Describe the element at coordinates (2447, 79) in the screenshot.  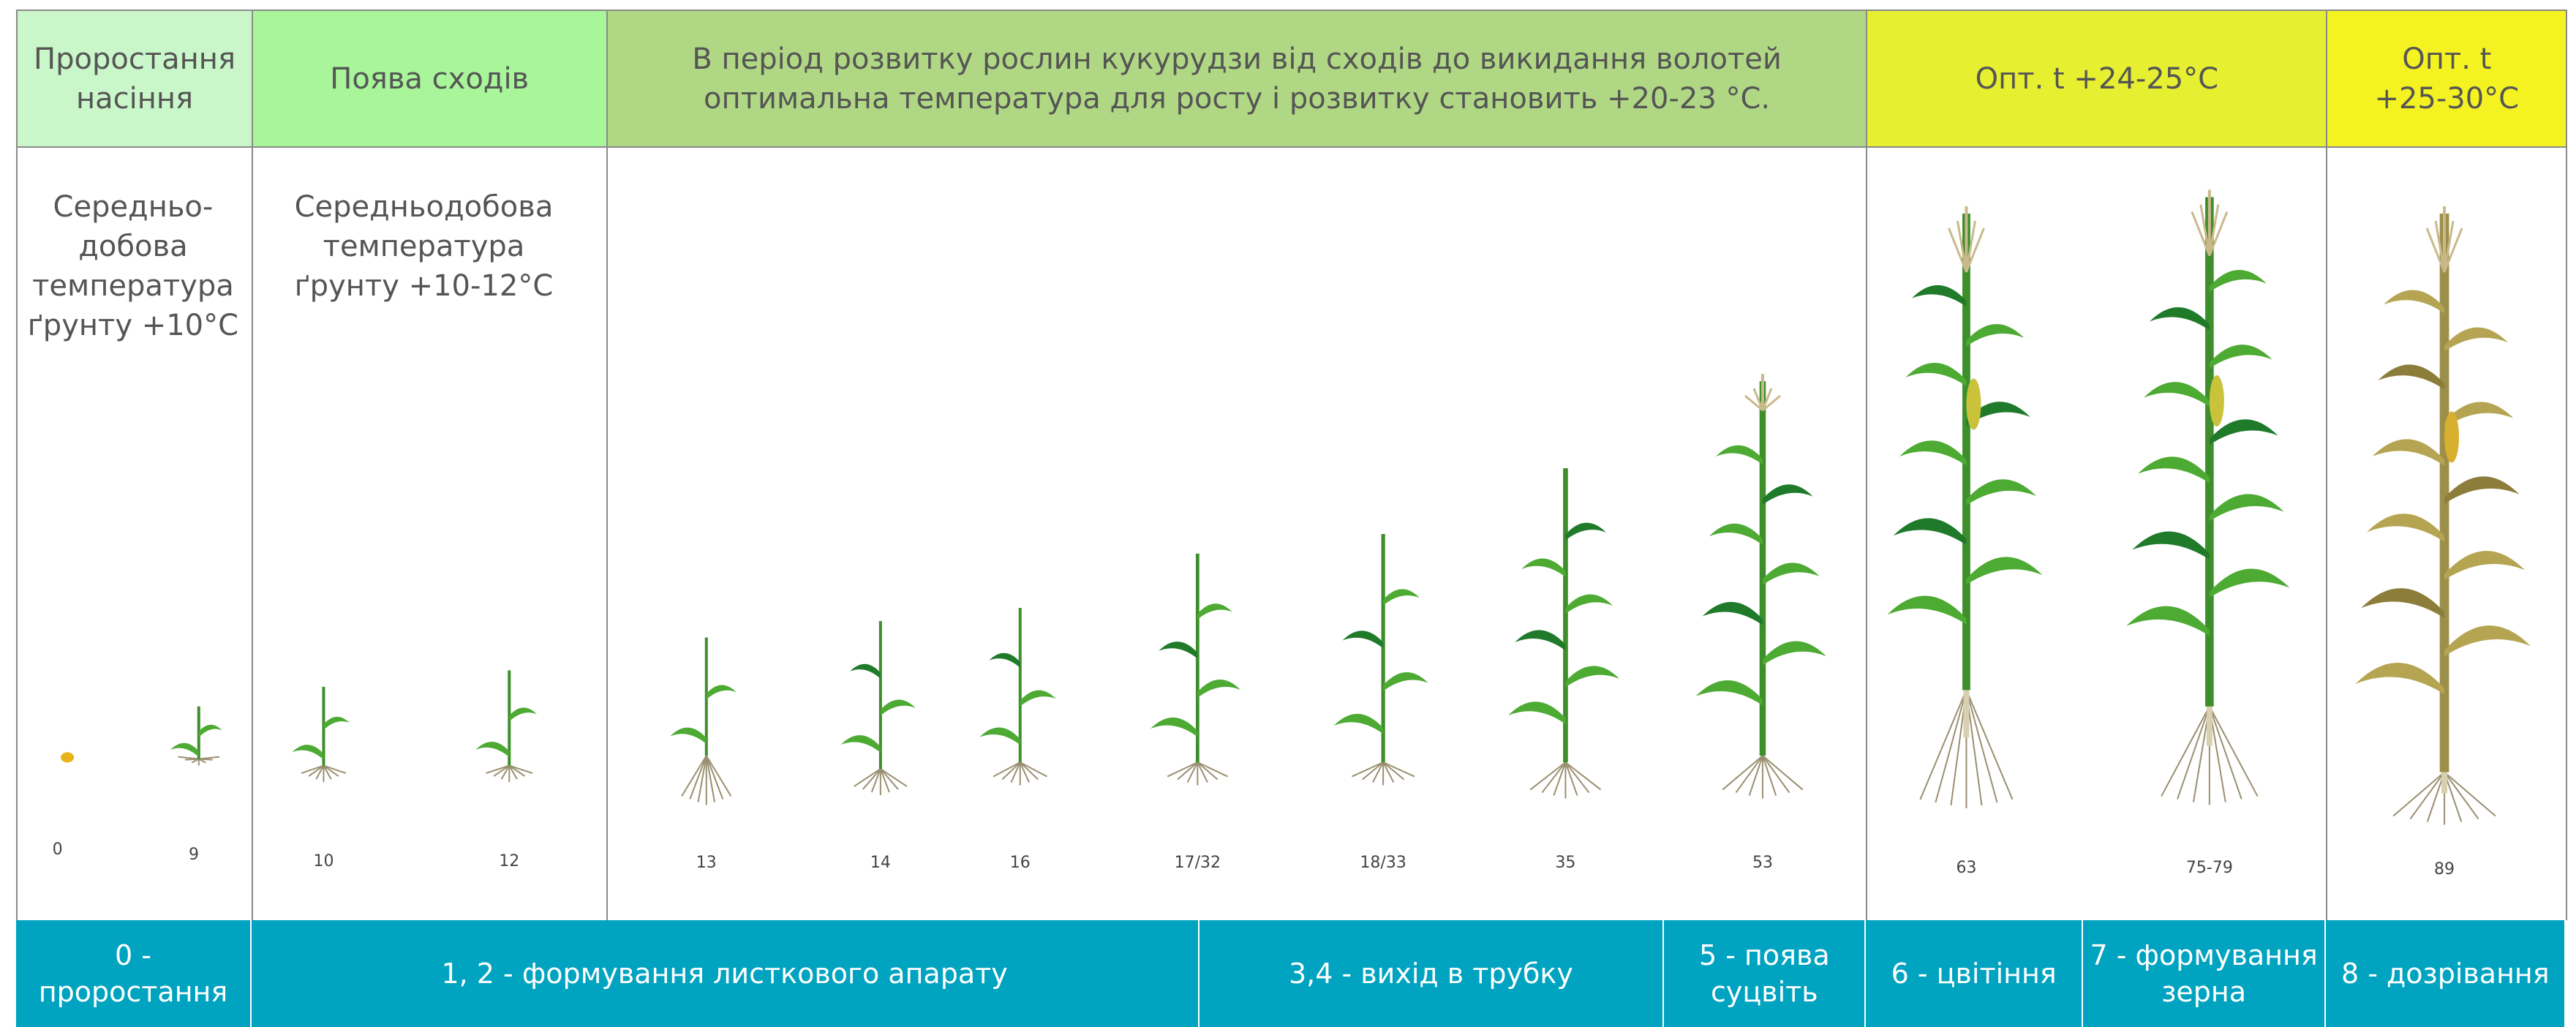
I see `header-cell: Опт. t +25-30°С` at that location.